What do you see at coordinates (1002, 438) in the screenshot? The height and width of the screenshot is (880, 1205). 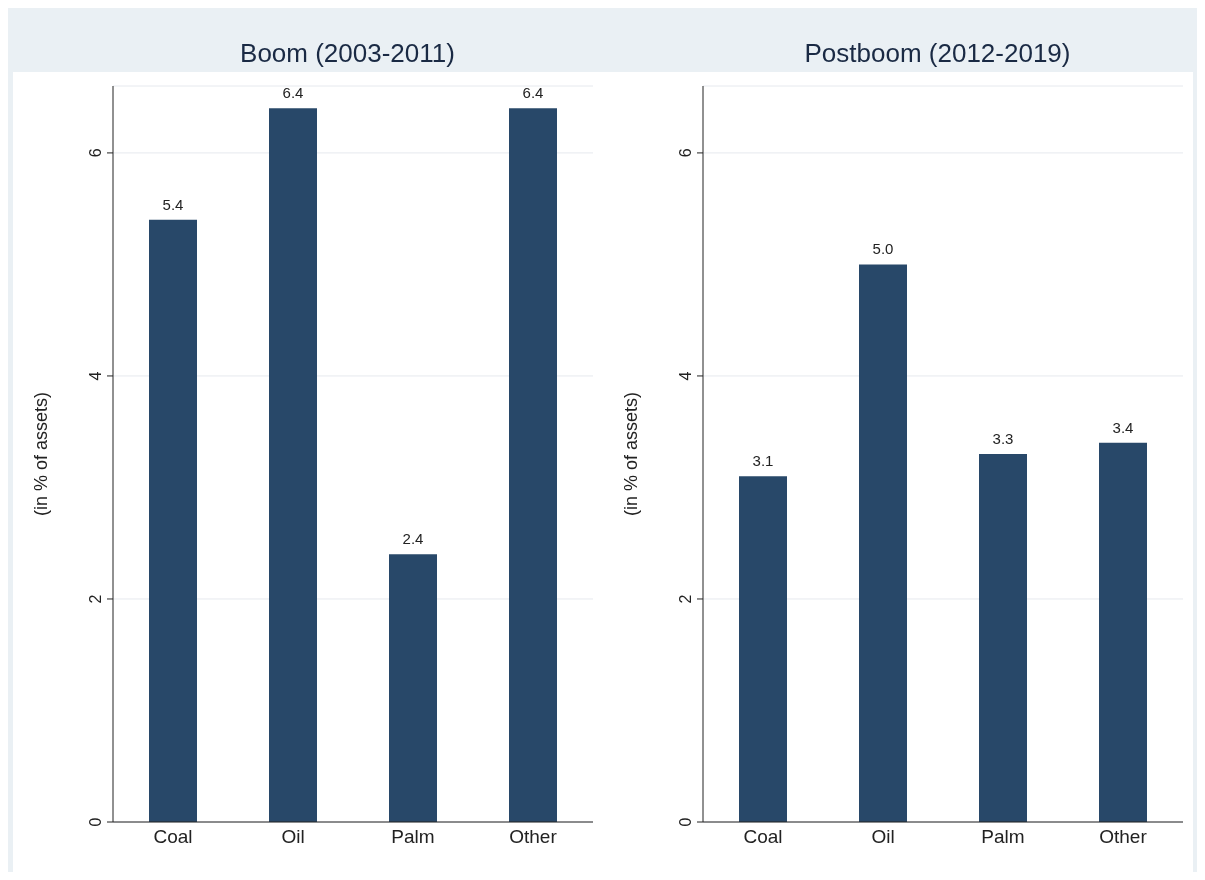 I see `data-label: 3.3` at bounding box center [1002, 438].